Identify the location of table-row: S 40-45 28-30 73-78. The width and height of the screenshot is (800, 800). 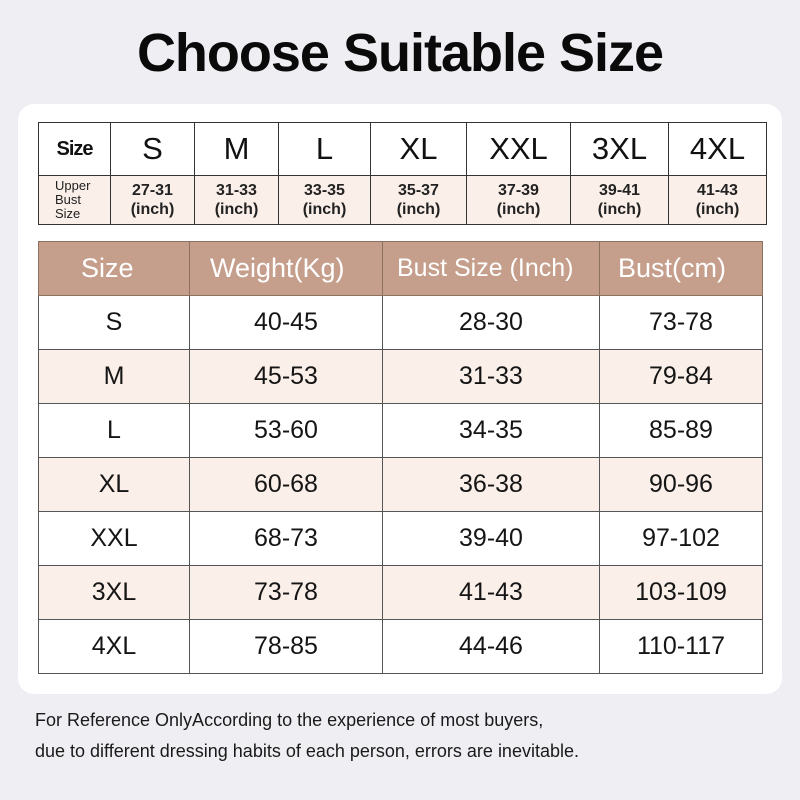
(400, 322).